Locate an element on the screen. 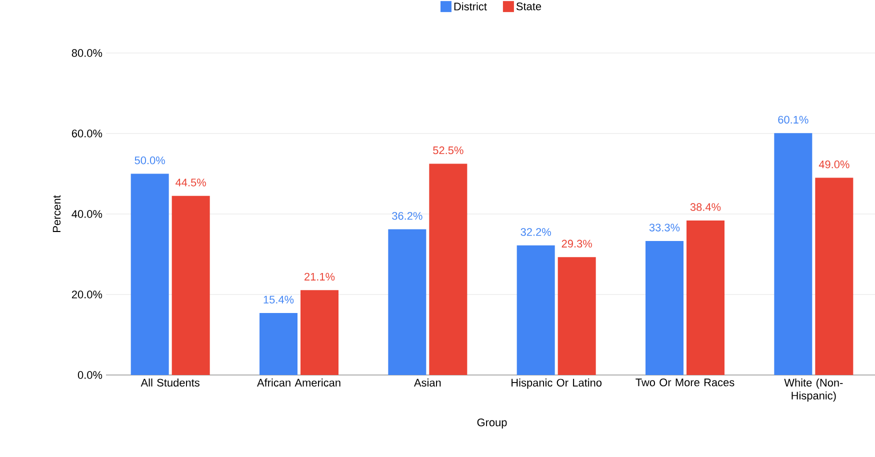  y-tick-label: 0.0% is located at coordinates (90, 375).